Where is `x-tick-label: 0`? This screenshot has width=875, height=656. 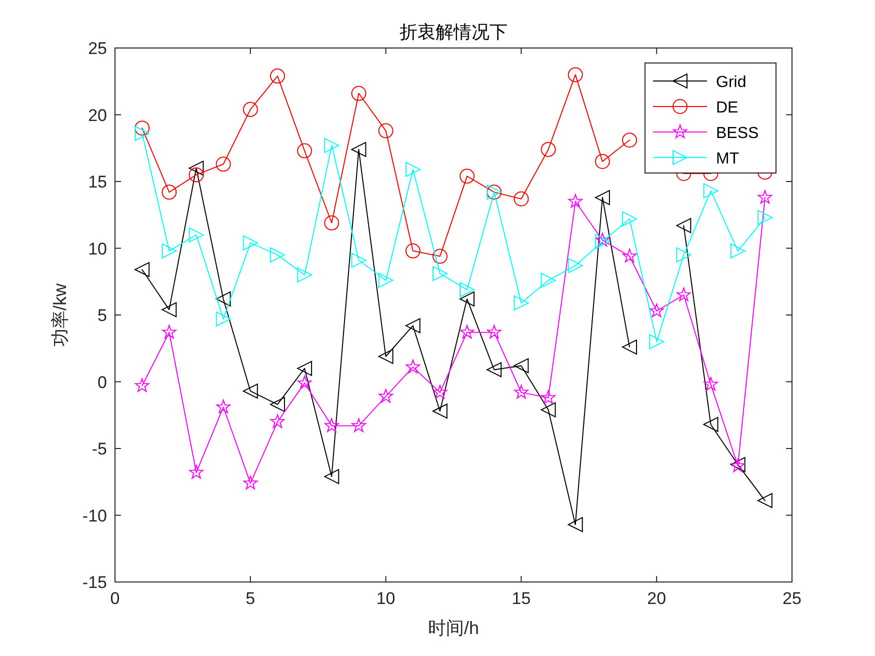
x-tick-label: 0 is located at coordinates (115, 598).